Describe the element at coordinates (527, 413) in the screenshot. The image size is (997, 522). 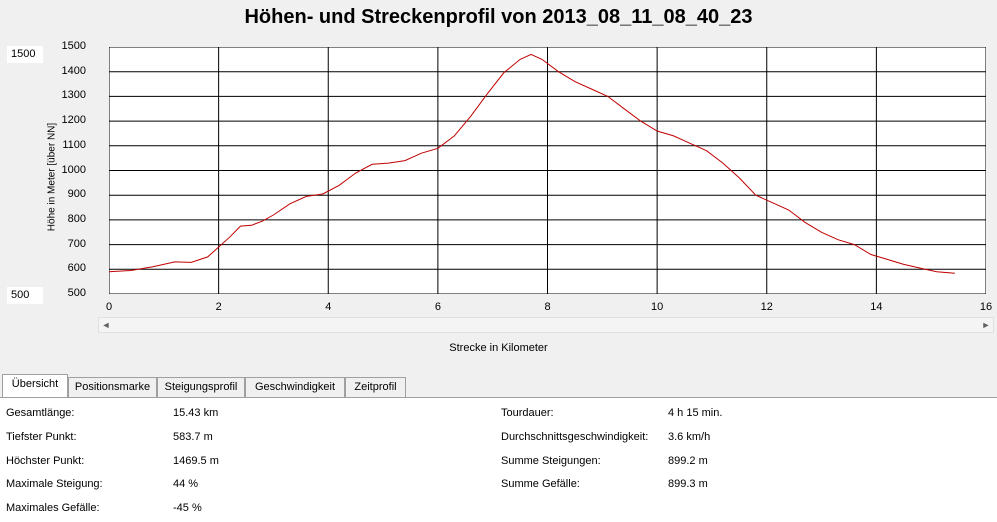
I see `stat-label: Tourdauer:` at that location.